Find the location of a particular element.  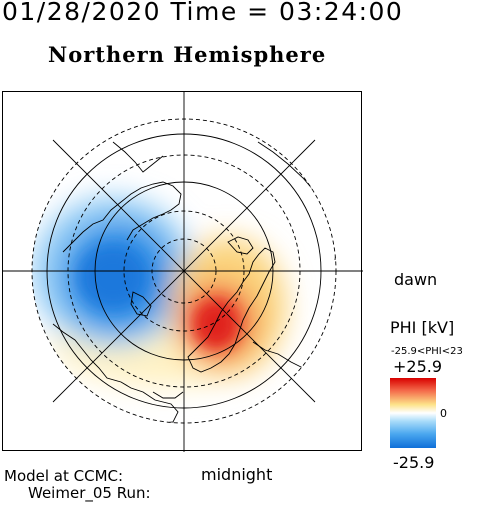

dawn-label: dawn is located at coordinates (416, 279).